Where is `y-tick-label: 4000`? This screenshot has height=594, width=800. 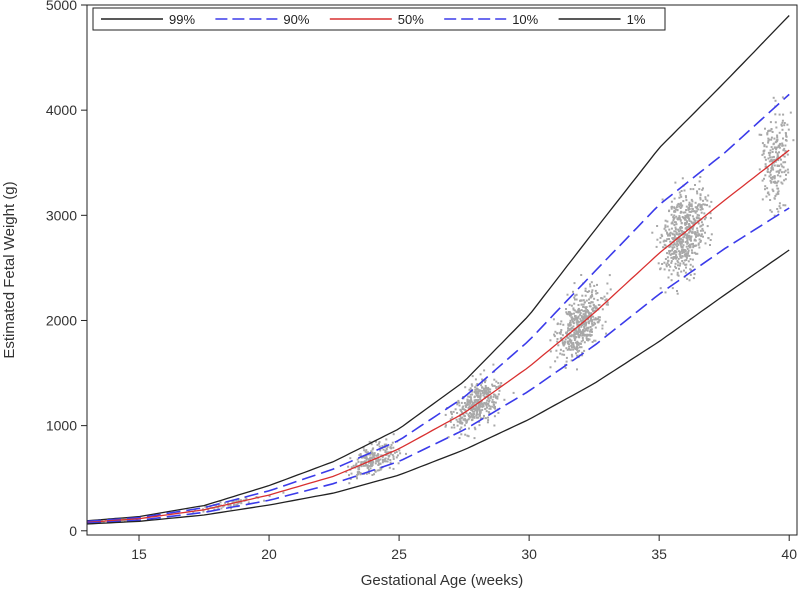 y-tick-label: 4000 is located at coordinates (61, 110).